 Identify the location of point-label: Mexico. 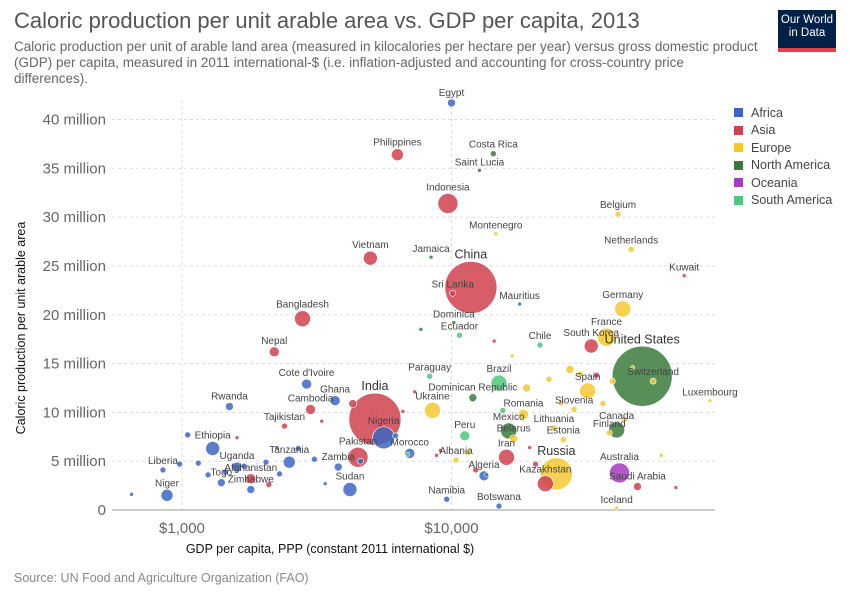
(509, 417).